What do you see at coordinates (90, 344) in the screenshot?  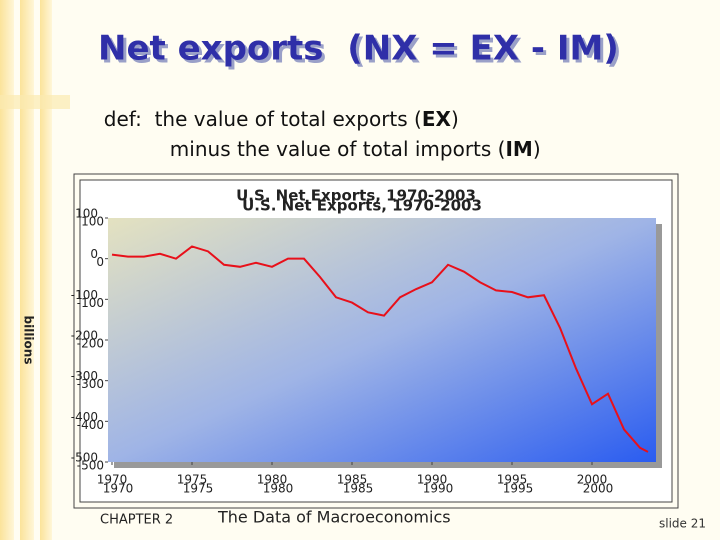 I see `y-tick-label-shadow: -200` at bounding box center [90, 344].